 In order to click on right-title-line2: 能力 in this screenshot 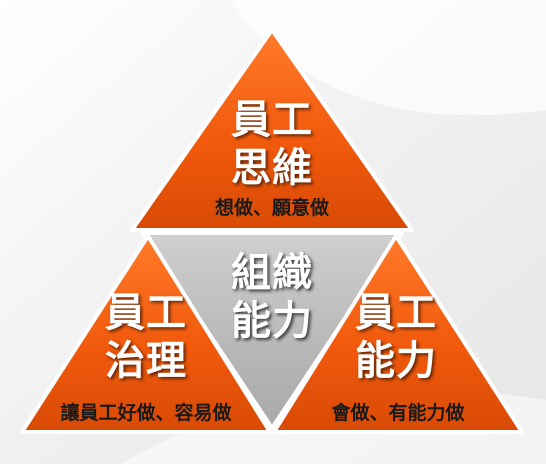, I will do `click(396, 361)`.